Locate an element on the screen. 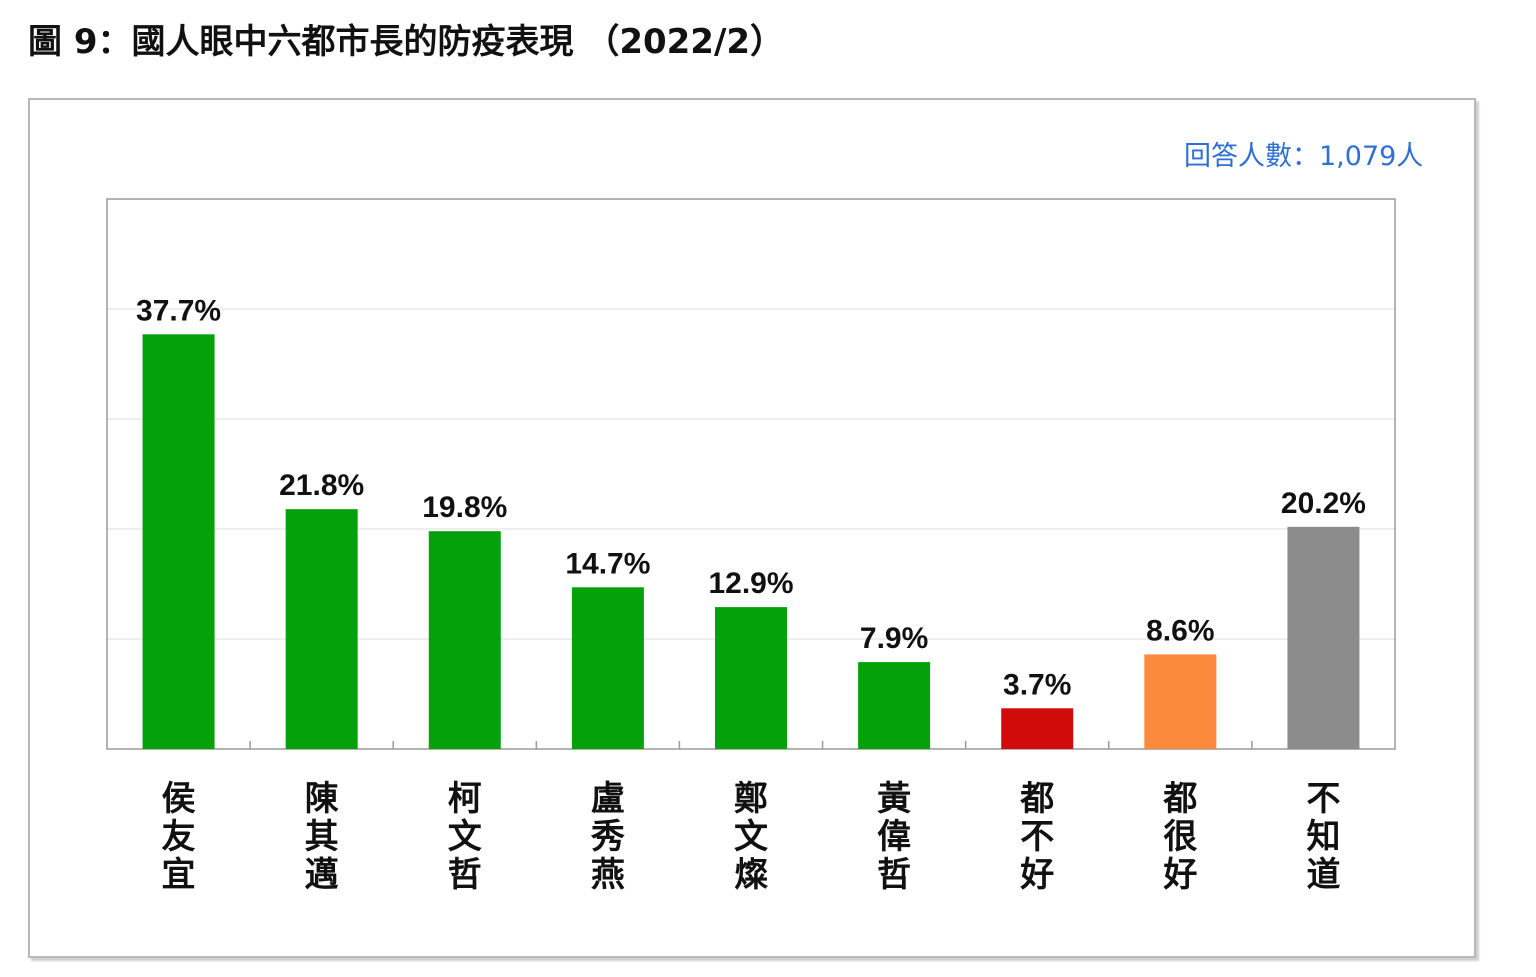 The image size is (1536, 977). value-label: 12.9% is located at coordinates (750, 583).